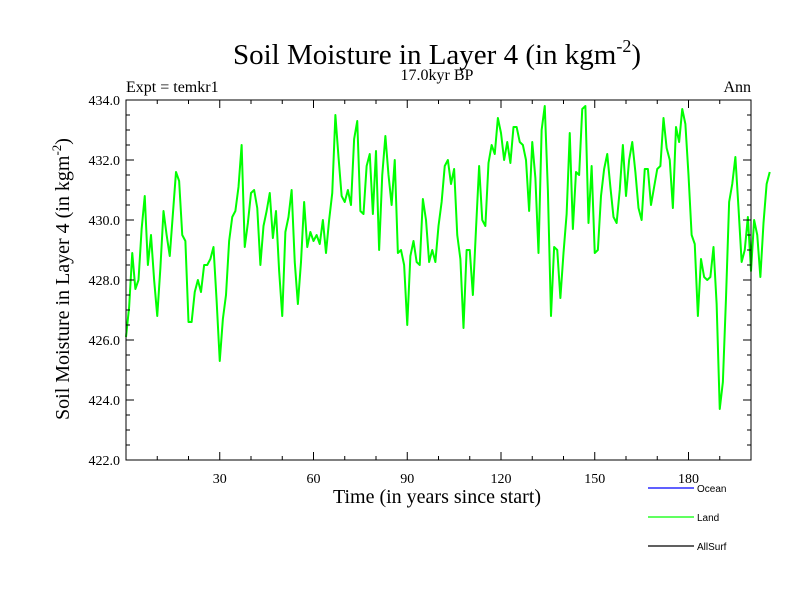  Describe the element at coordinates (61, 279) in the screenshot. I see `y-axis-label: Soil Moisture in Layer 4 (in kgm-2)` at that location.